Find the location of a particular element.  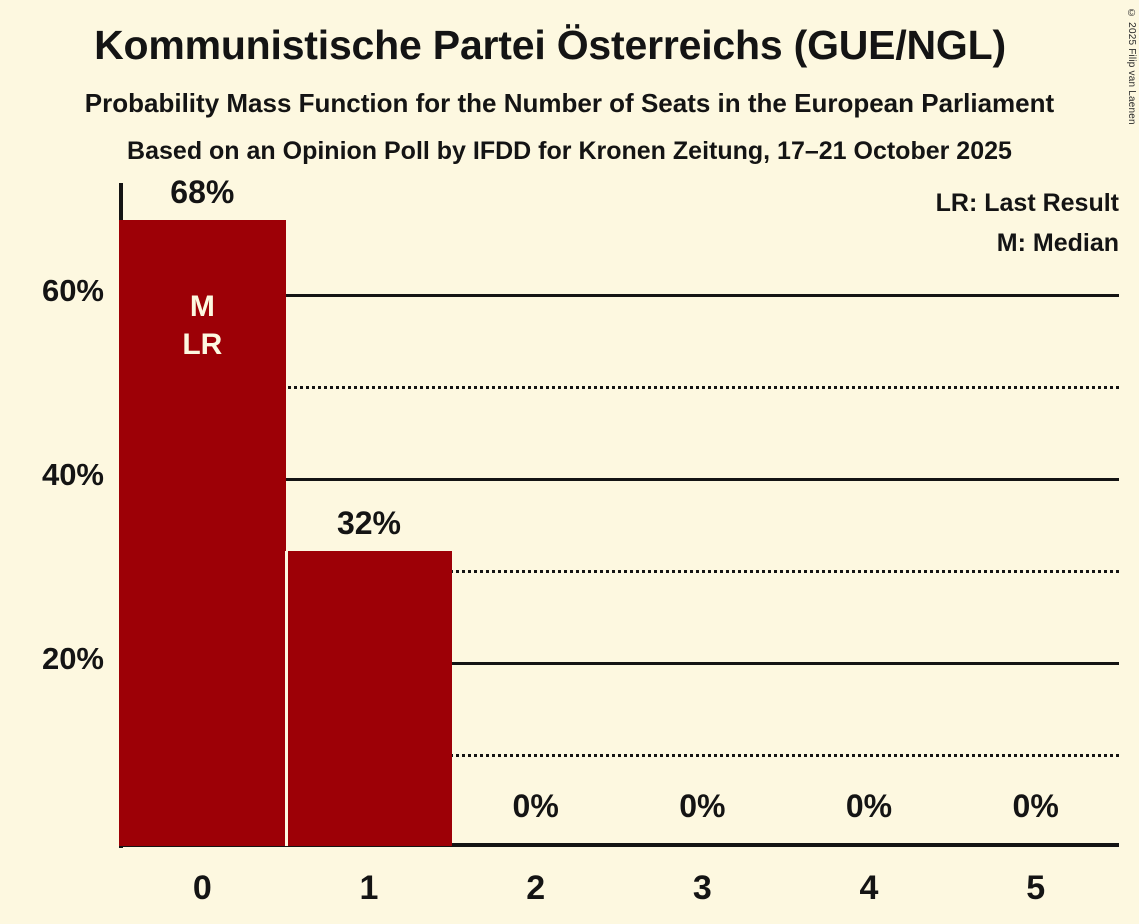

x-axis-line is located at coordinates (619, 845).